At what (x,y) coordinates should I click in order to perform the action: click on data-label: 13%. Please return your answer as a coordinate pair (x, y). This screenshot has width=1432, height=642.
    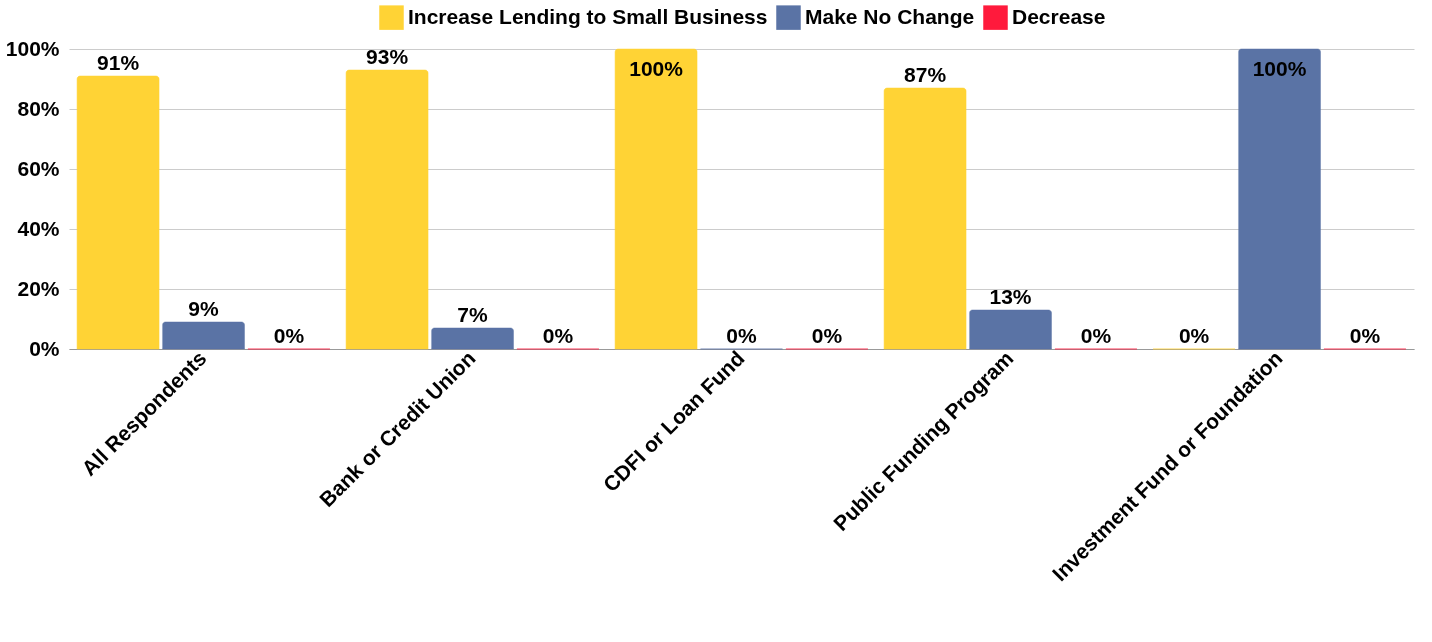
    Looking at the image, I should click on (1010, 296).